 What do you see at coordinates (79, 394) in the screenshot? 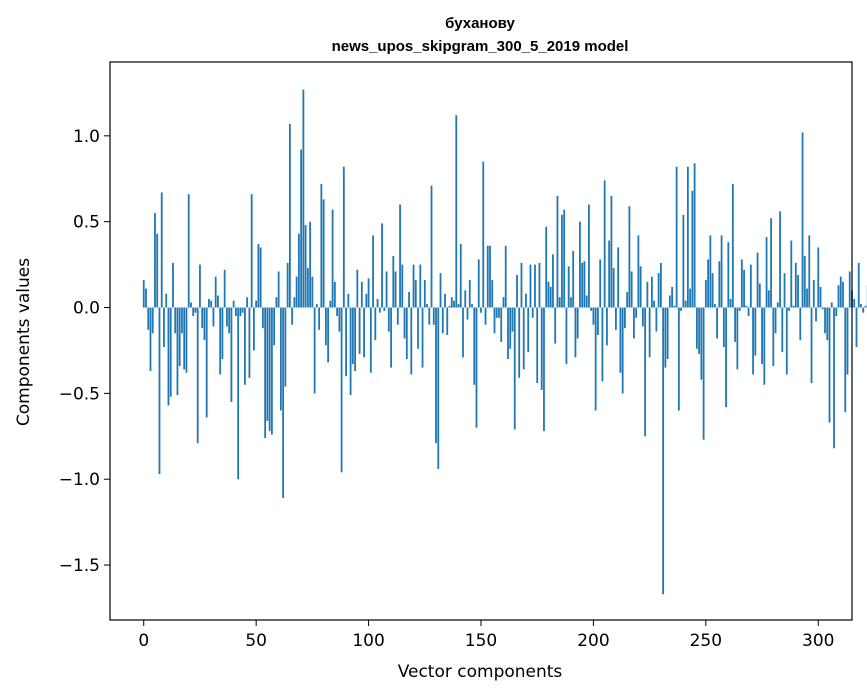
I see `y-tick-label: −0.5` at bounding box center [79, 394].